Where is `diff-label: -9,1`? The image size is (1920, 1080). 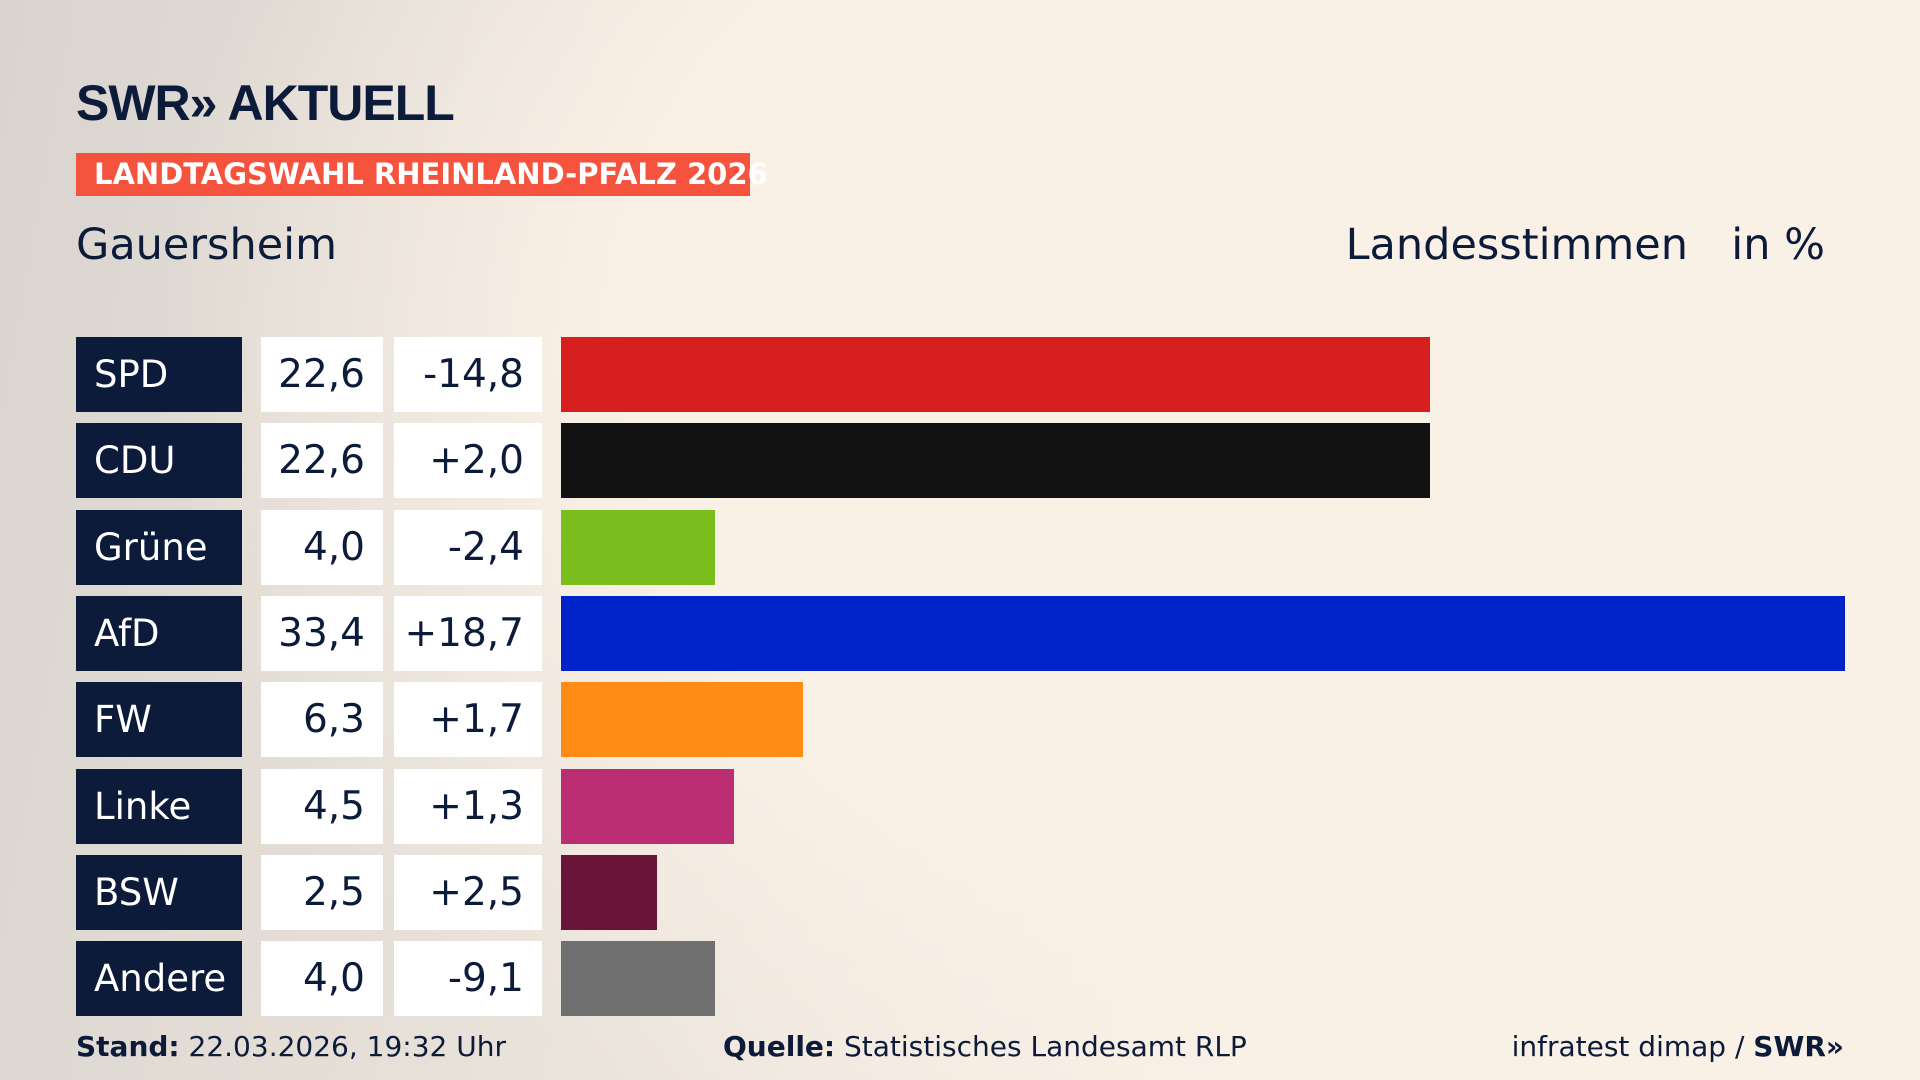
diff-label: -9,1 is located at coordinates (468, 979).